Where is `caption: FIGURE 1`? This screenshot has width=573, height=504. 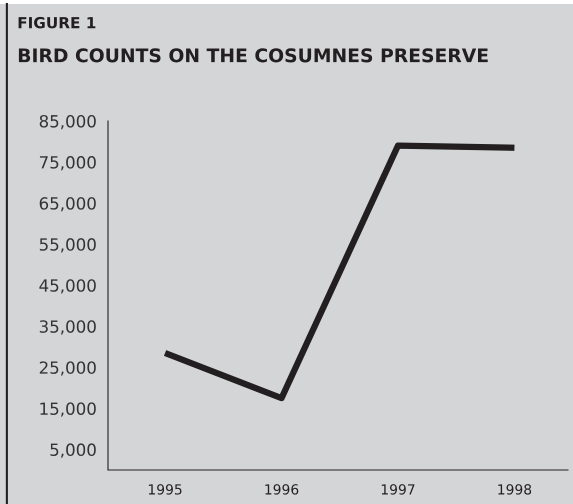 caption: FIGURE 1 is located at coordinates (57, 22).